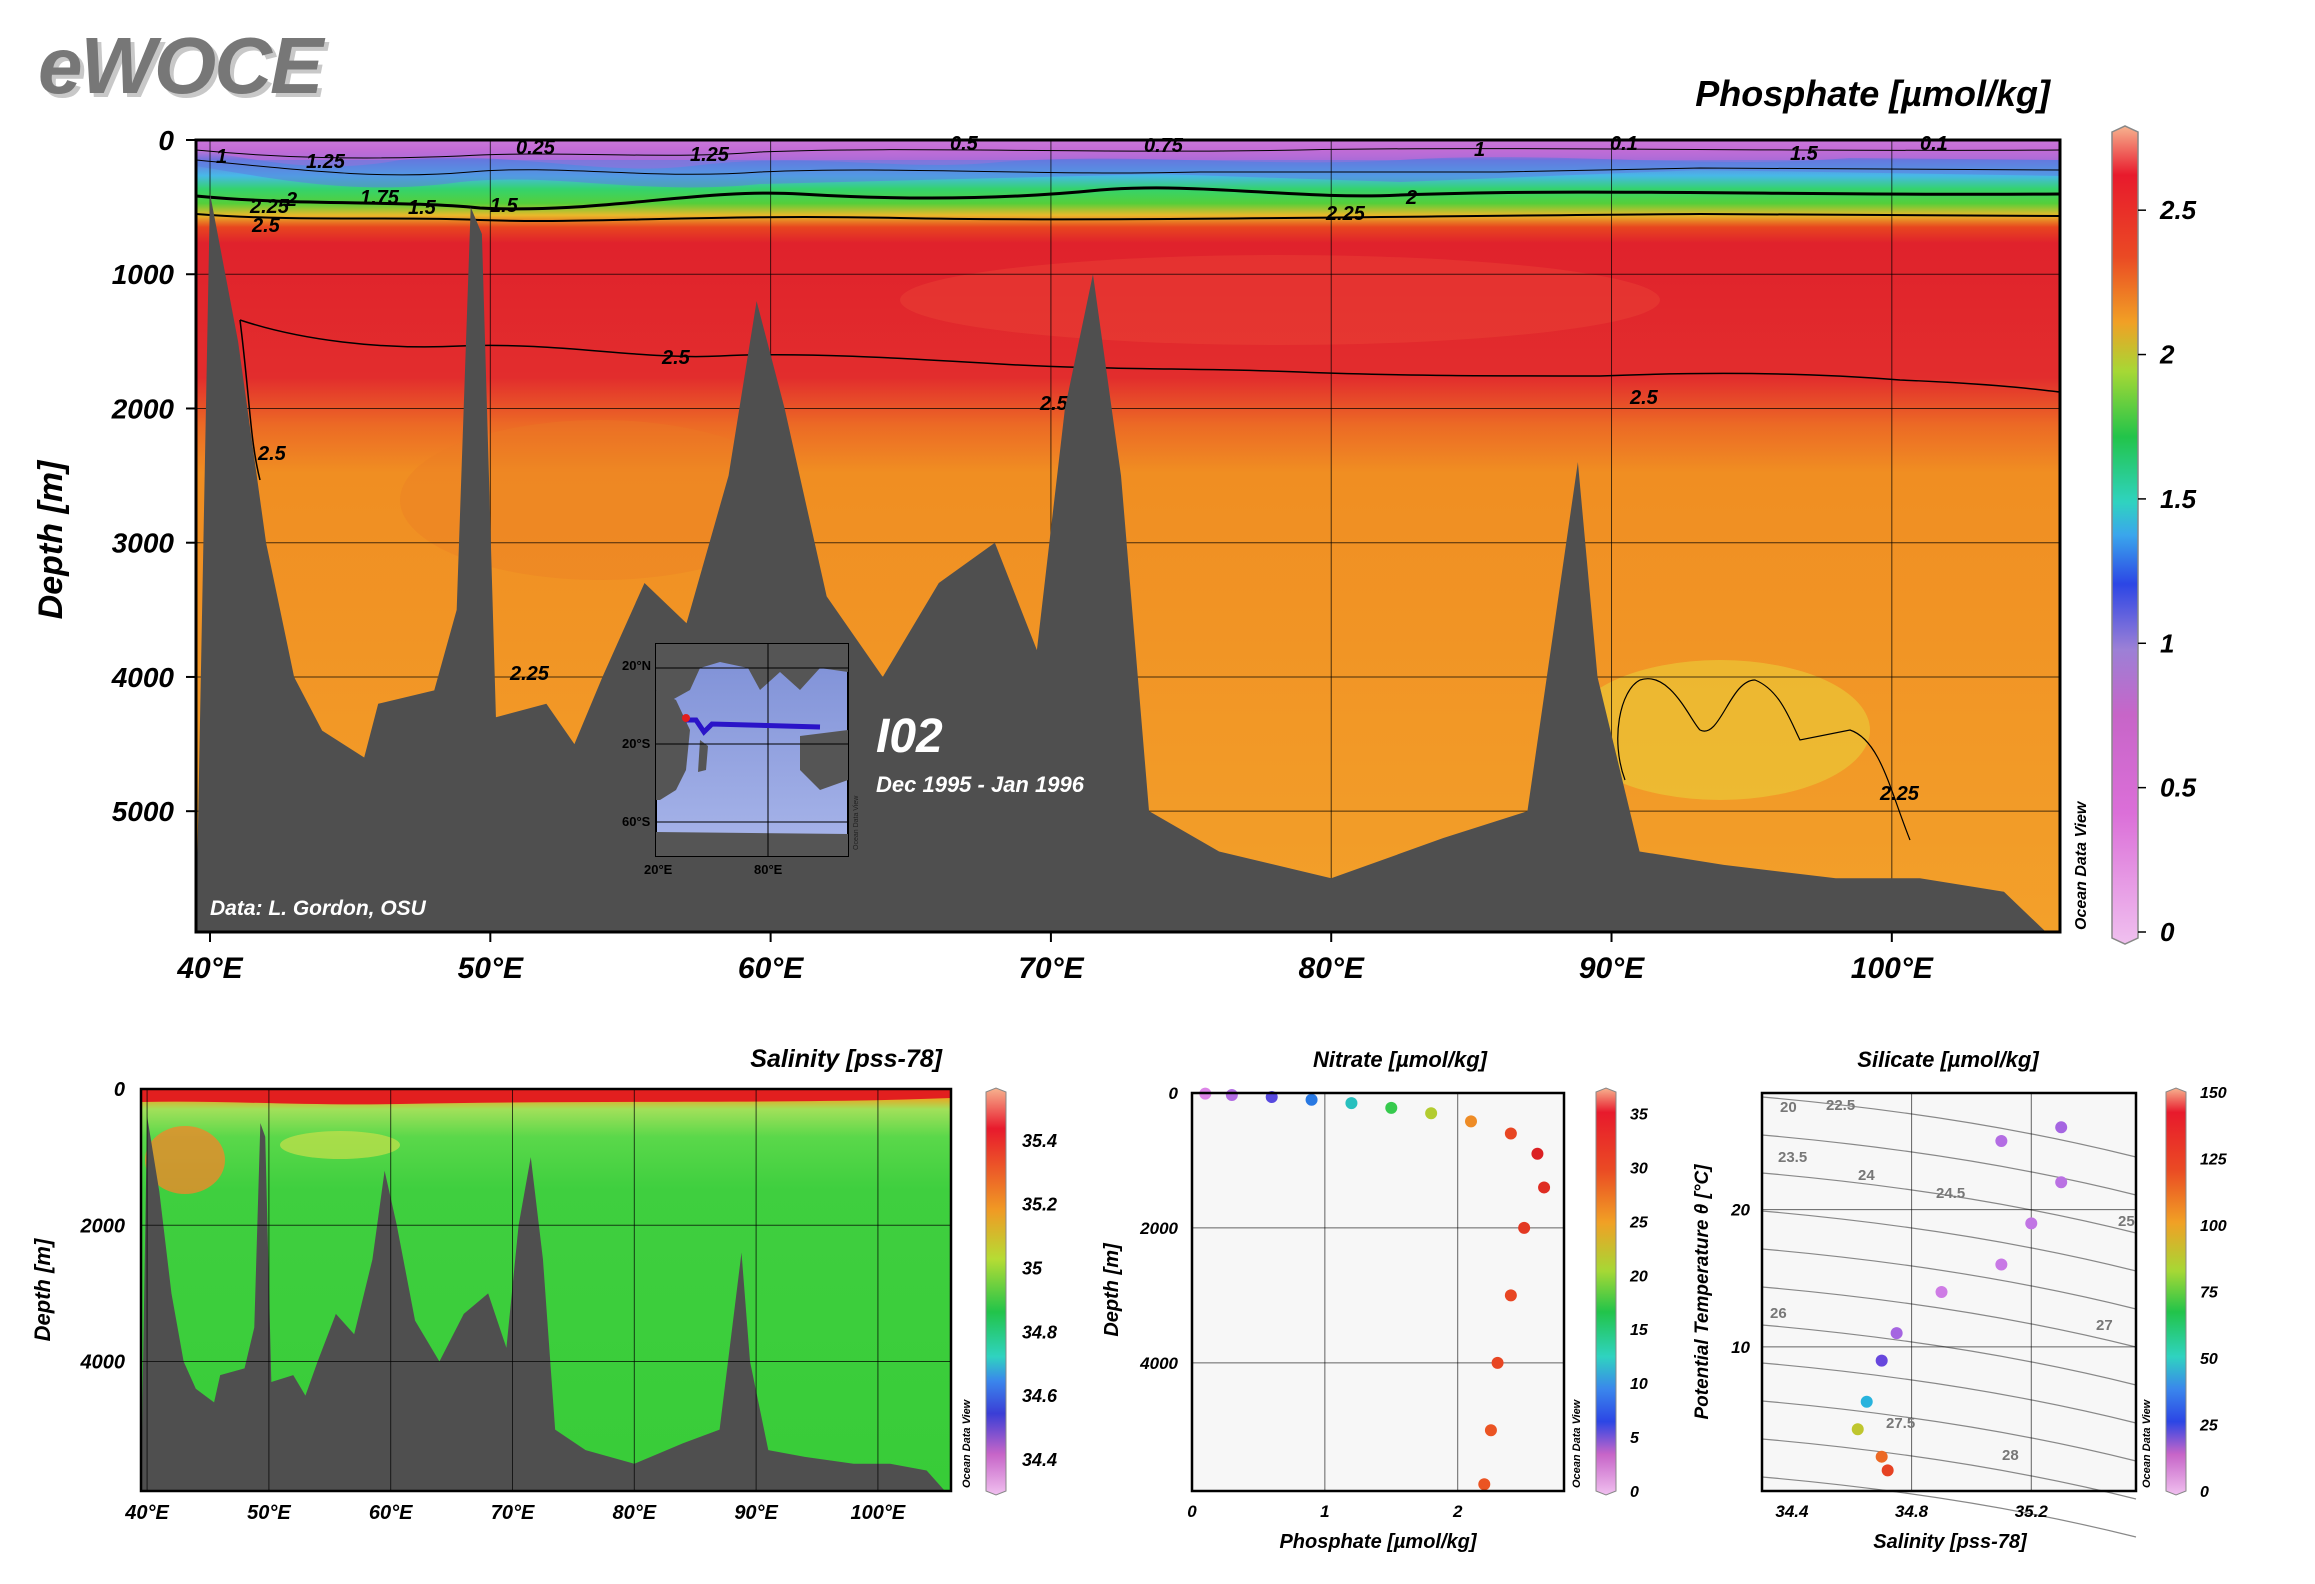  What do you see at coordinates (1634, 1492) in the screenshot?
I see `colorbar-tick-label: 0` at bounding box center [1634, 1492].